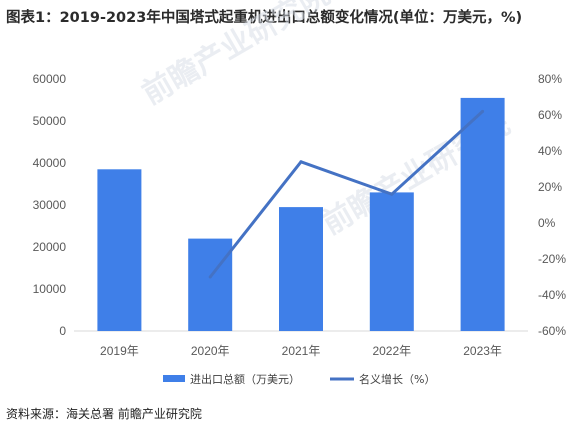 Image resolution: width=580 pixels, height=435 pixels. What do you see at coordinates (50, 79) in the screenshot?
I see `left-tick-label: 60000` at bounding box center [50, 79].